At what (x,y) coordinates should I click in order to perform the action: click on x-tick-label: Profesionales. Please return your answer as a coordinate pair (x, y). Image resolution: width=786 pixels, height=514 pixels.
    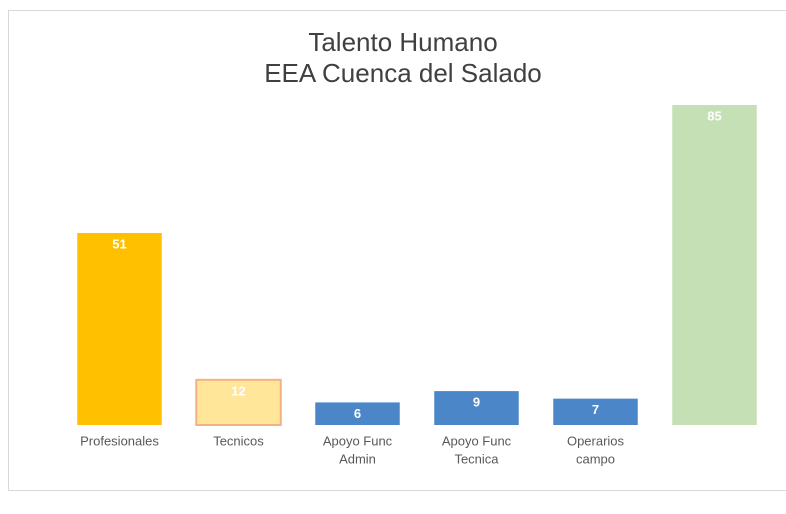
    Looking at the image, I should click on (119, 440).